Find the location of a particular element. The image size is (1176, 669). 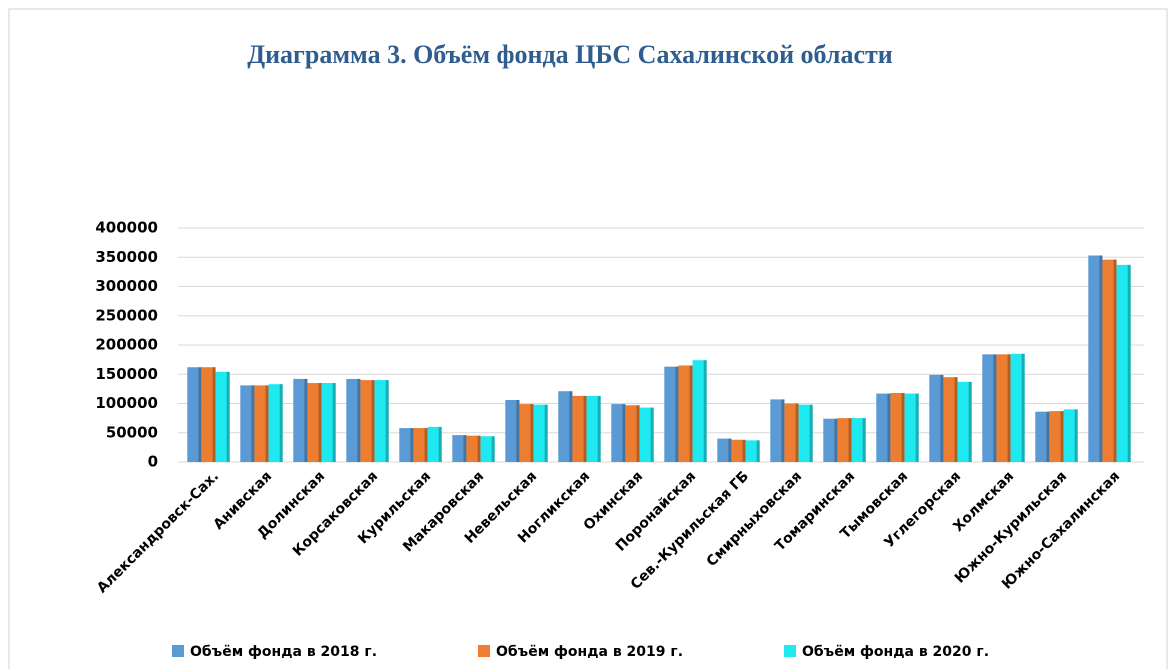

legend-label: Объём фонда в 2018 г. is located at coordinates (283, 652).